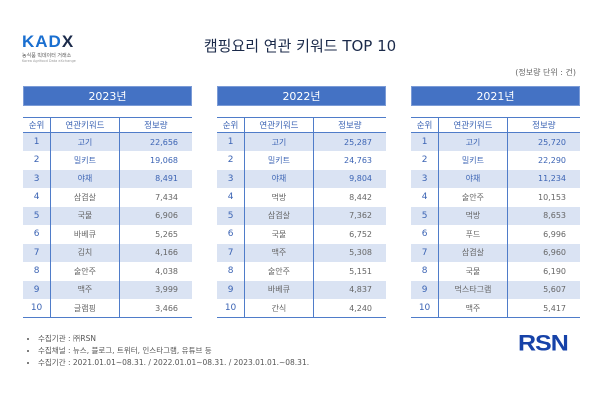 The height and width of the screenshot is (400, 600). I want to click on count-cell: 8,442, so click(349, 197).